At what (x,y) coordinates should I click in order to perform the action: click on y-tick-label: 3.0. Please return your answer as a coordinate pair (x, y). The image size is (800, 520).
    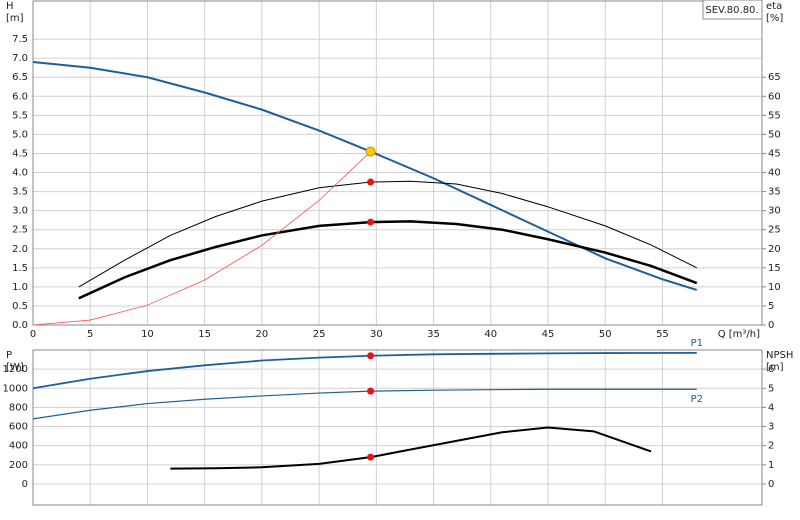
    Looking at the image, I should click on (20, 211).